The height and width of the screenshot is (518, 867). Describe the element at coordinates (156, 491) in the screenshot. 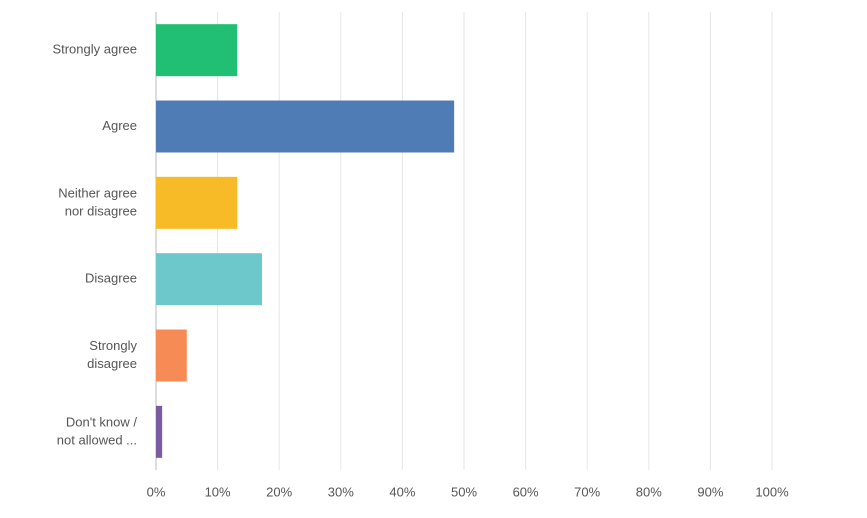

I see `x-tick-label: 0%` at that location.